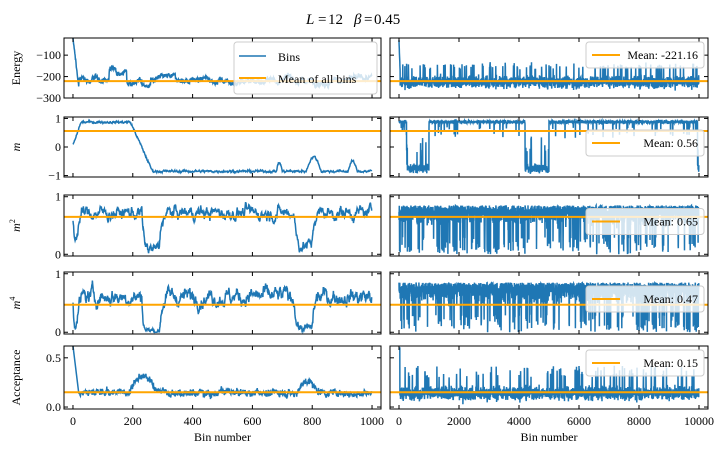 The width and height of the screenshot is (719, 454). Describe the element at coordinates (53, 407) in the screenshot. I see `y-tick-label: 0.0` at that location.